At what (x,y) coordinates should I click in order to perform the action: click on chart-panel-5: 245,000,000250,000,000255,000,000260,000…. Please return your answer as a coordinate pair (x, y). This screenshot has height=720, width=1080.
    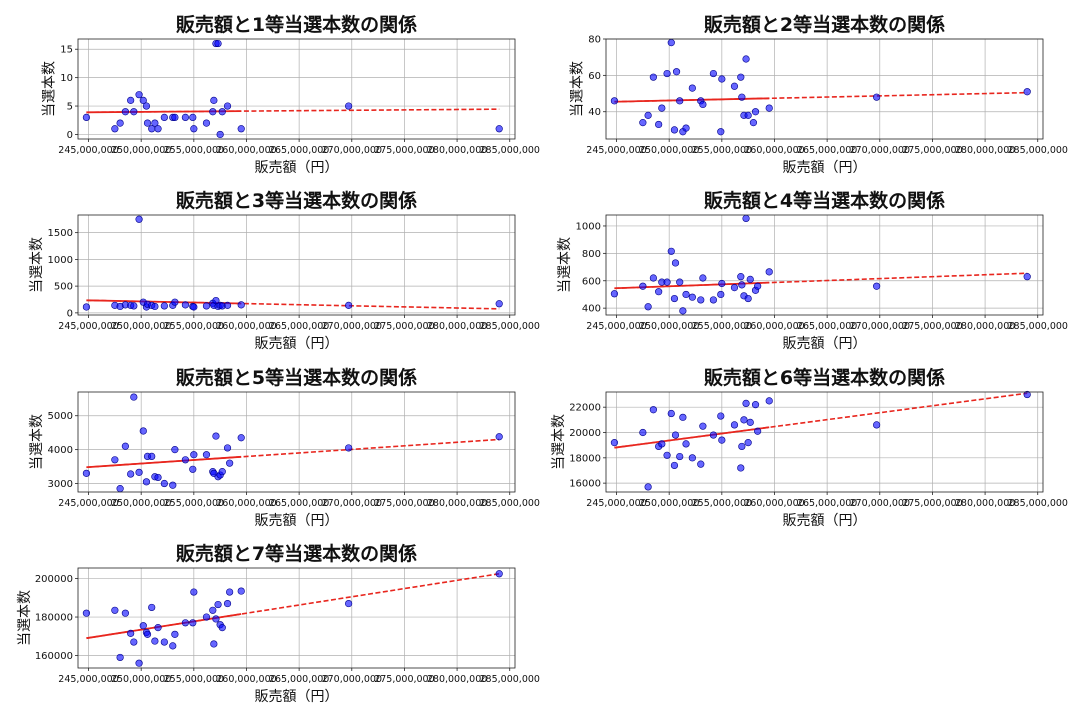
    Looking at the image, I should click on (284, 447).